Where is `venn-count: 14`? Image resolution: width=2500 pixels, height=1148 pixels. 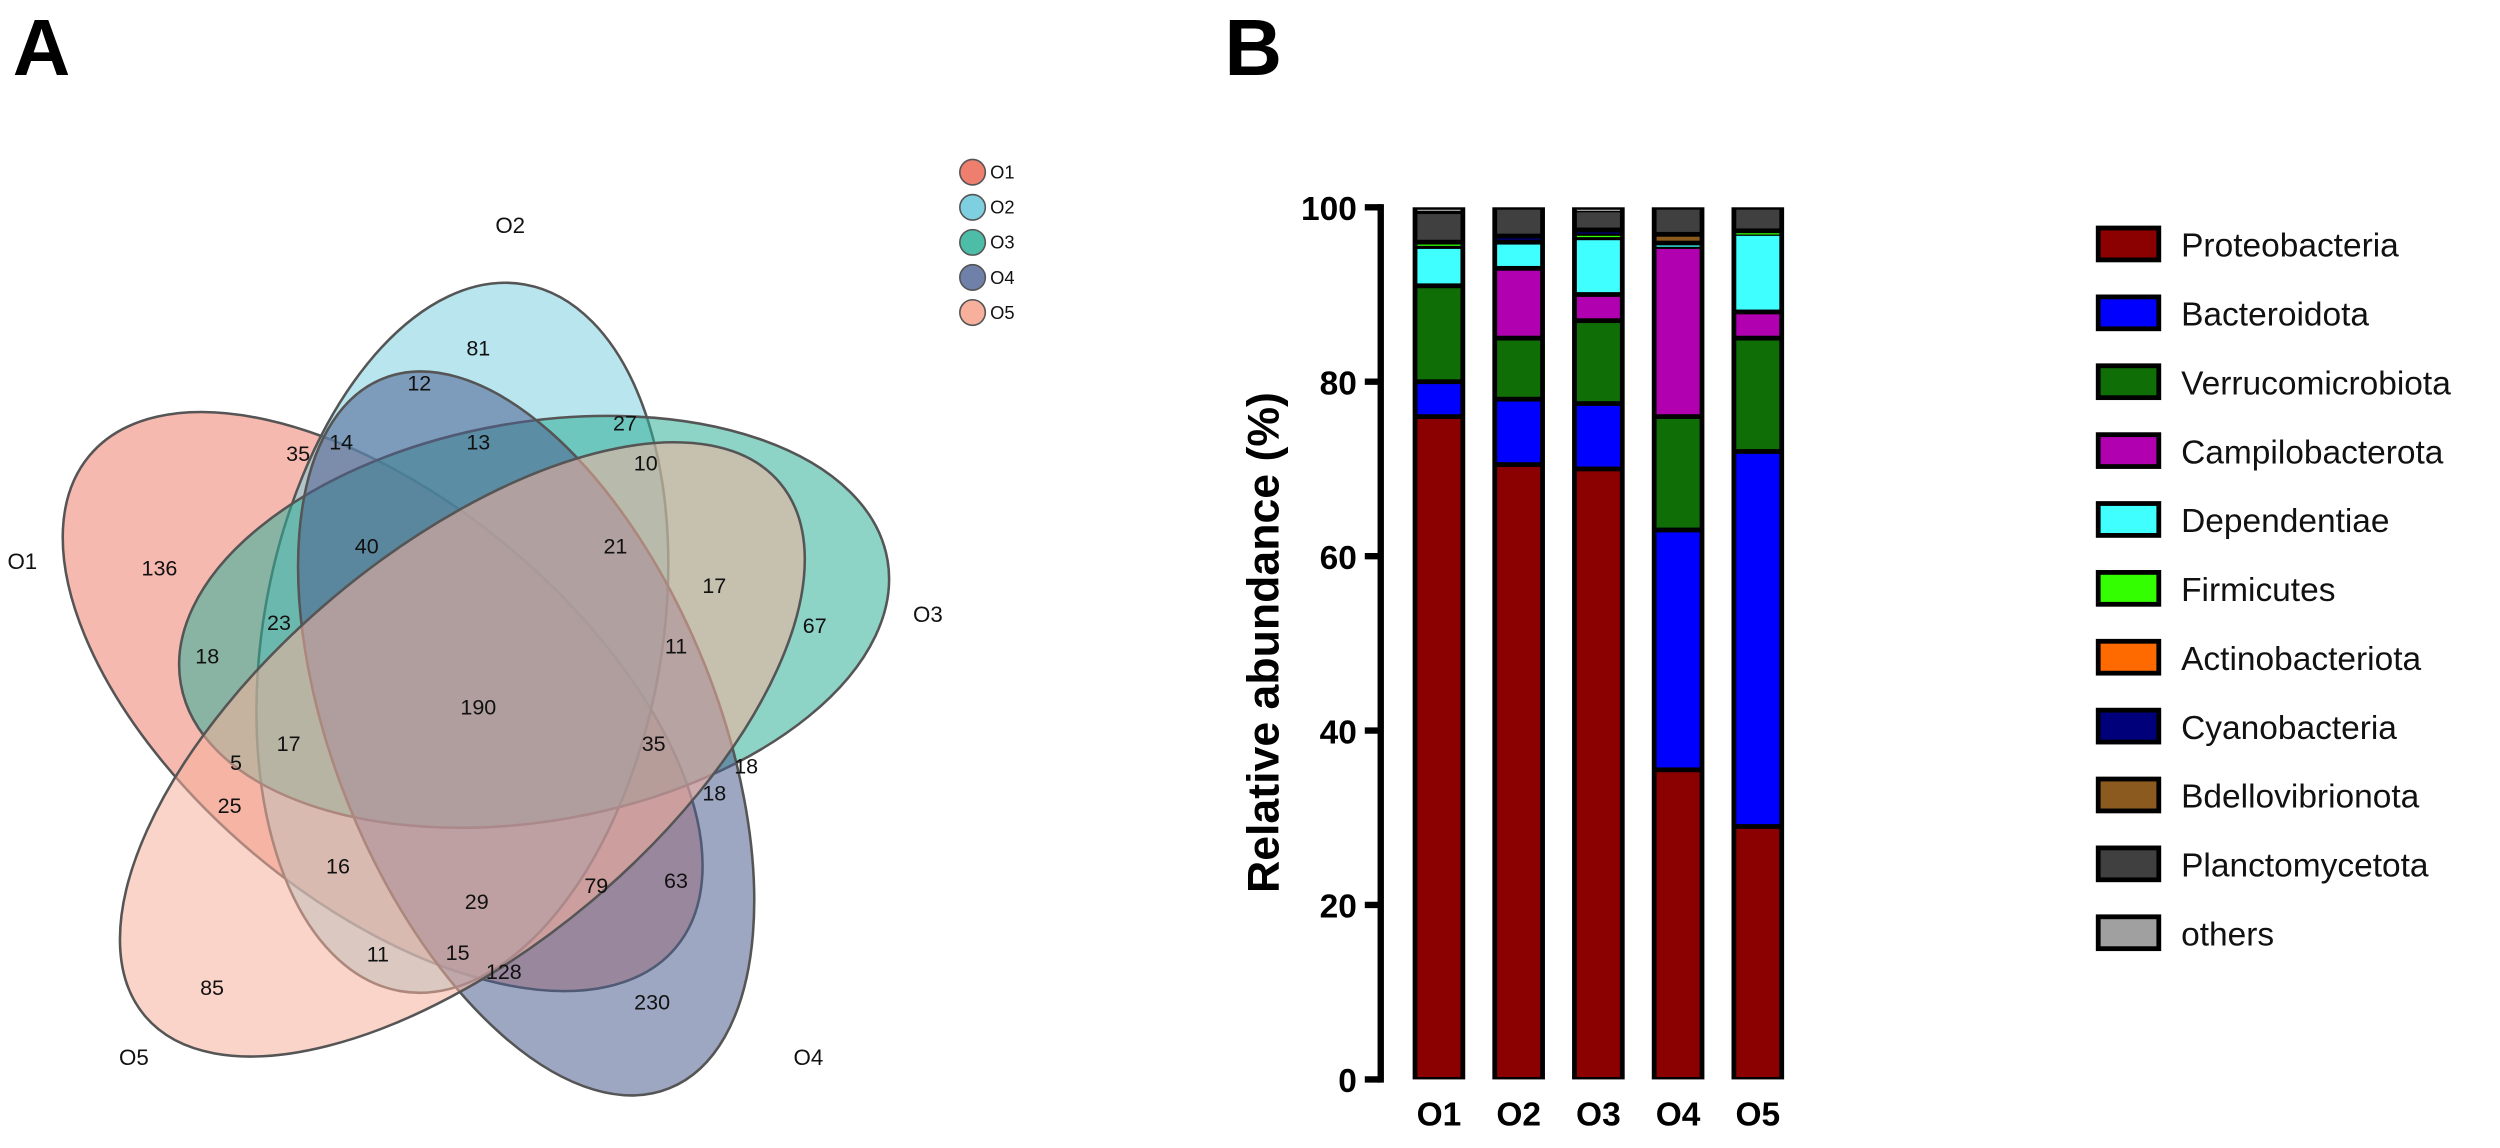 venn-count: 14 is located at coordinates (341, 443).